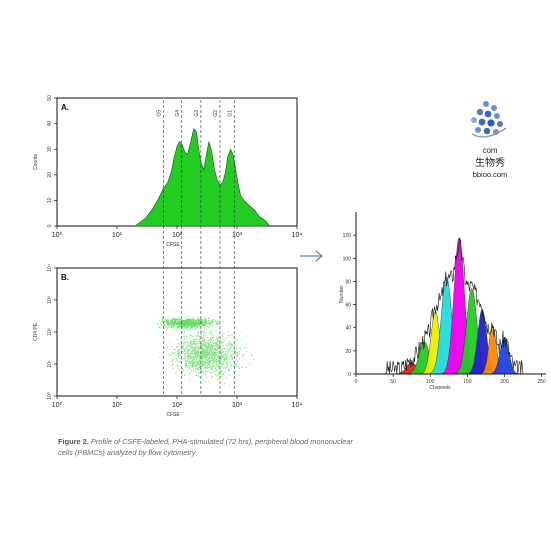 This screenshot has width=551, height=551. What do you see at coordinates (489, 140) in the screenshot?
I see `watermark-logo: com 生物秀 bbioo.com` at bounding box center [489, 140].